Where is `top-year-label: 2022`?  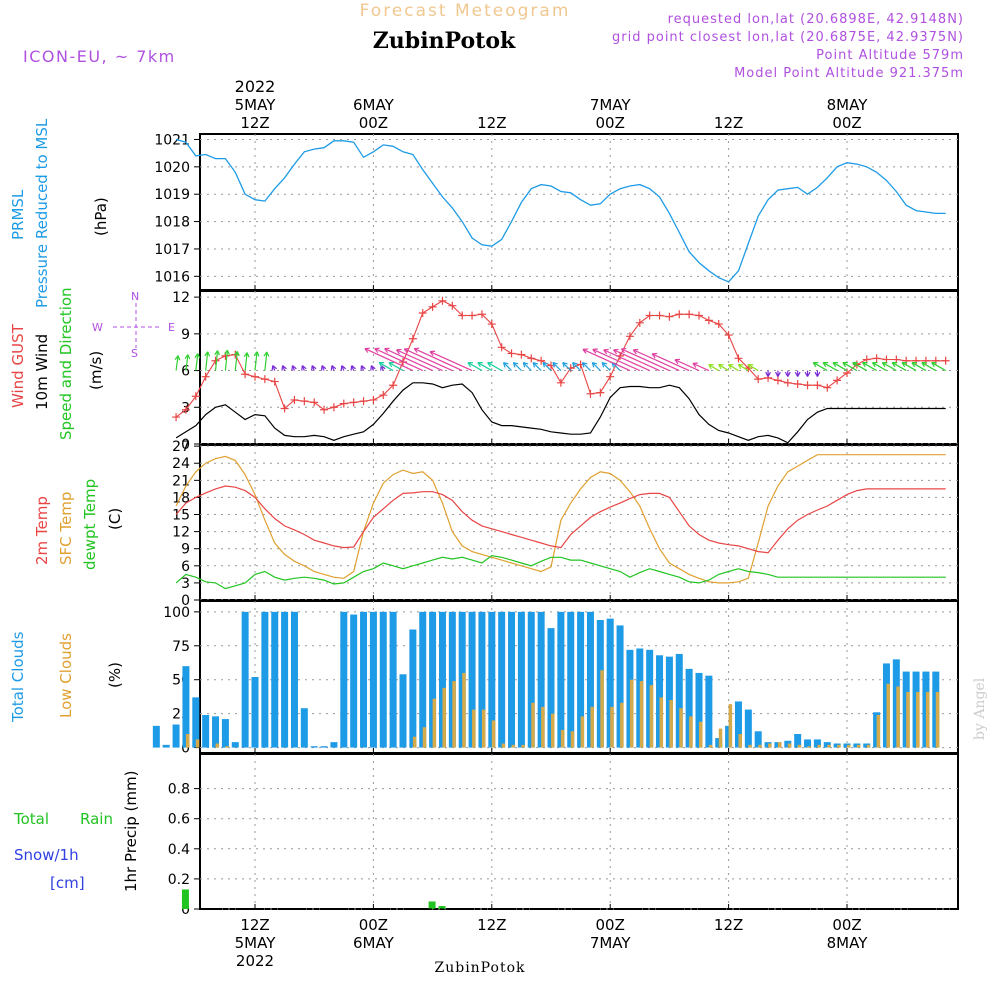 top-year-label: 2022 is located at coordinates (255, 86).